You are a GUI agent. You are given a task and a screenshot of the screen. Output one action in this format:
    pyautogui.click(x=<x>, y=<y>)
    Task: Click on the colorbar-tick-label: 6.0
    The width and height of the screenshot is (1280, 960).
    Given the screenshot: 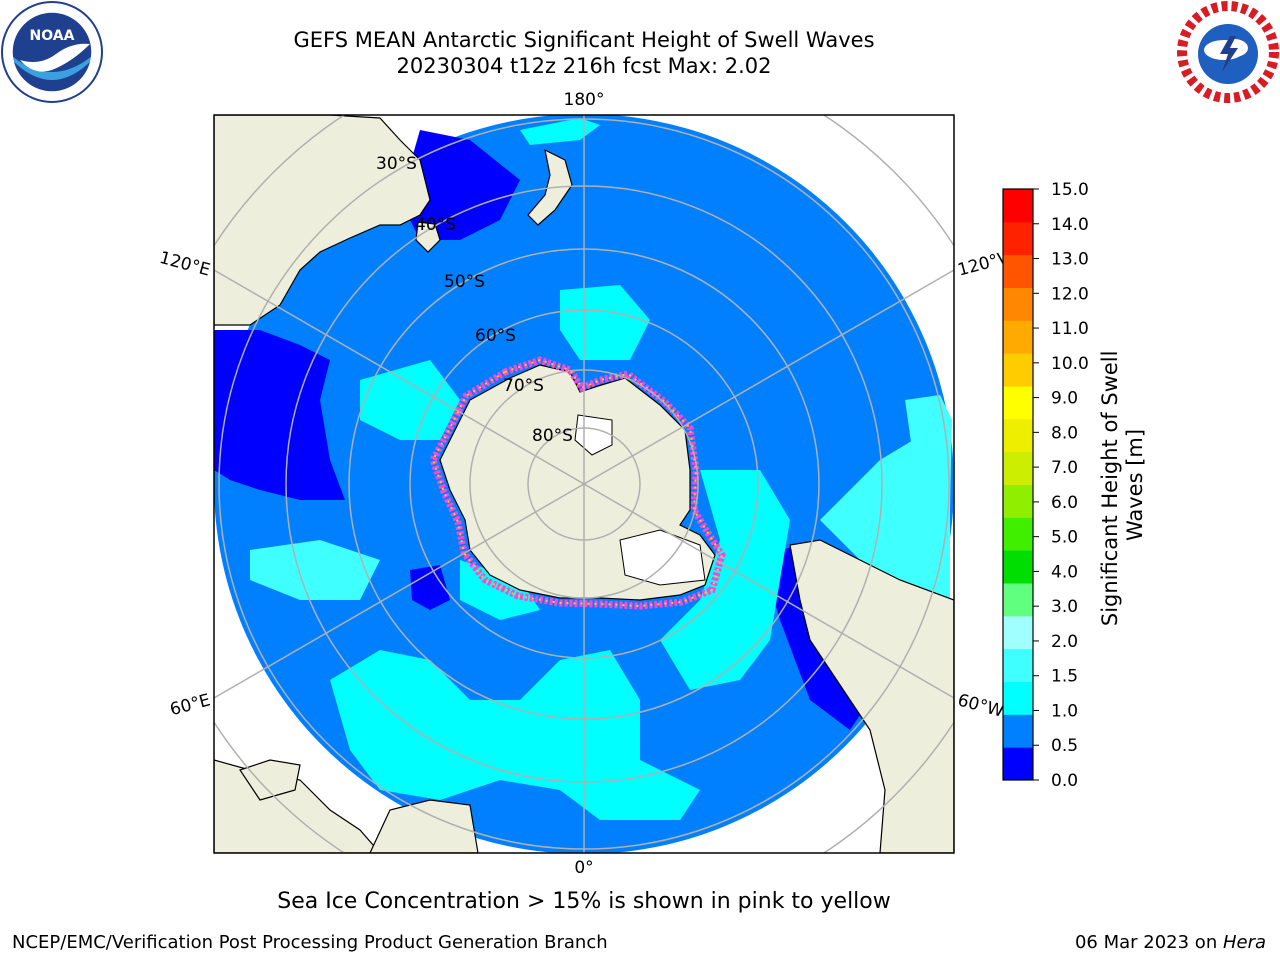 What is the action you would take?
    pyautogui.click(x=1064, y=503)
    